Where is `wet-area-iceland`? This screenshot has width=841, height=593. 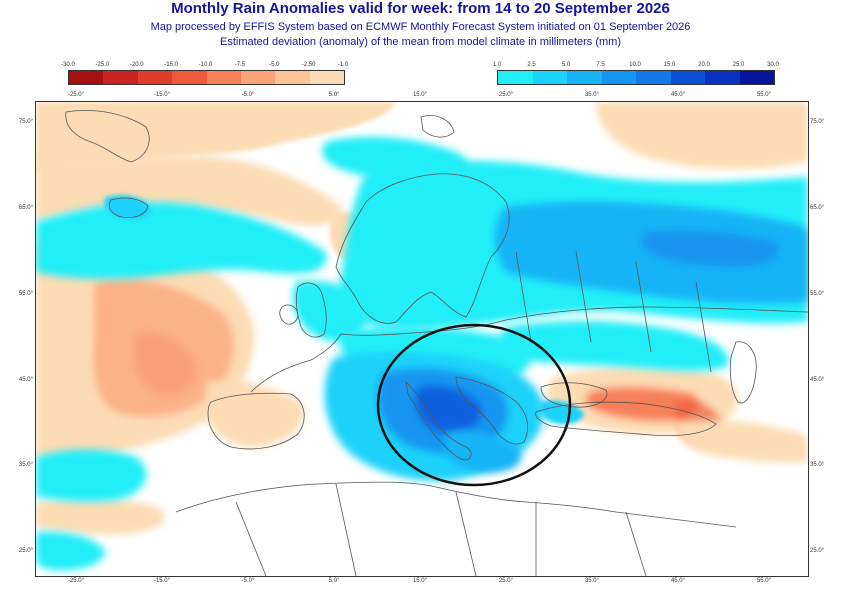
wet-area-iceland is located at coordinates (127, 207).